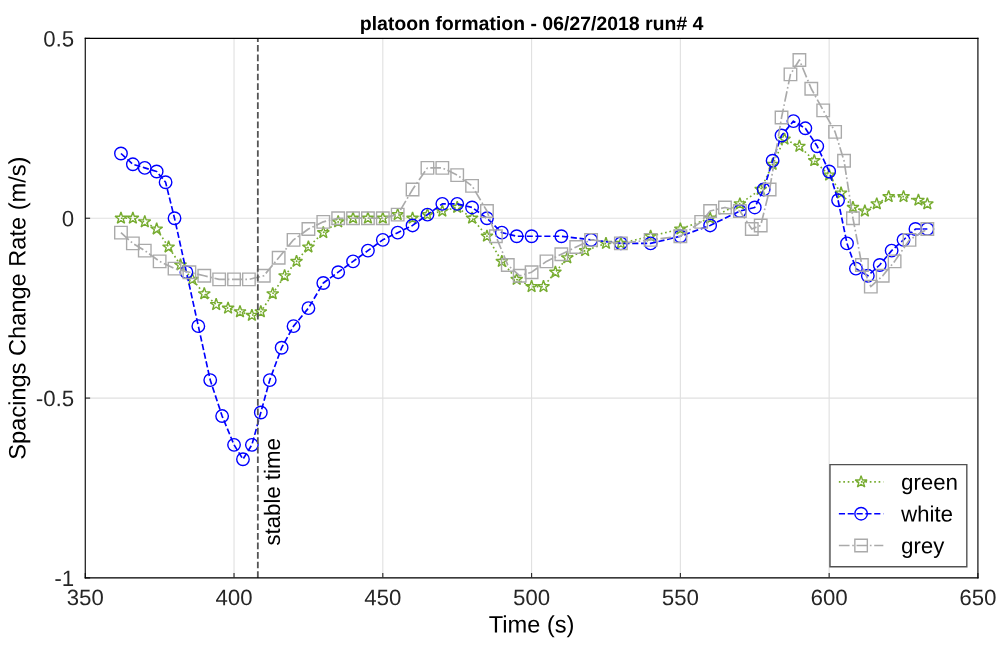  I want to click on y-tick-label: 0.5, so click(59, 38).